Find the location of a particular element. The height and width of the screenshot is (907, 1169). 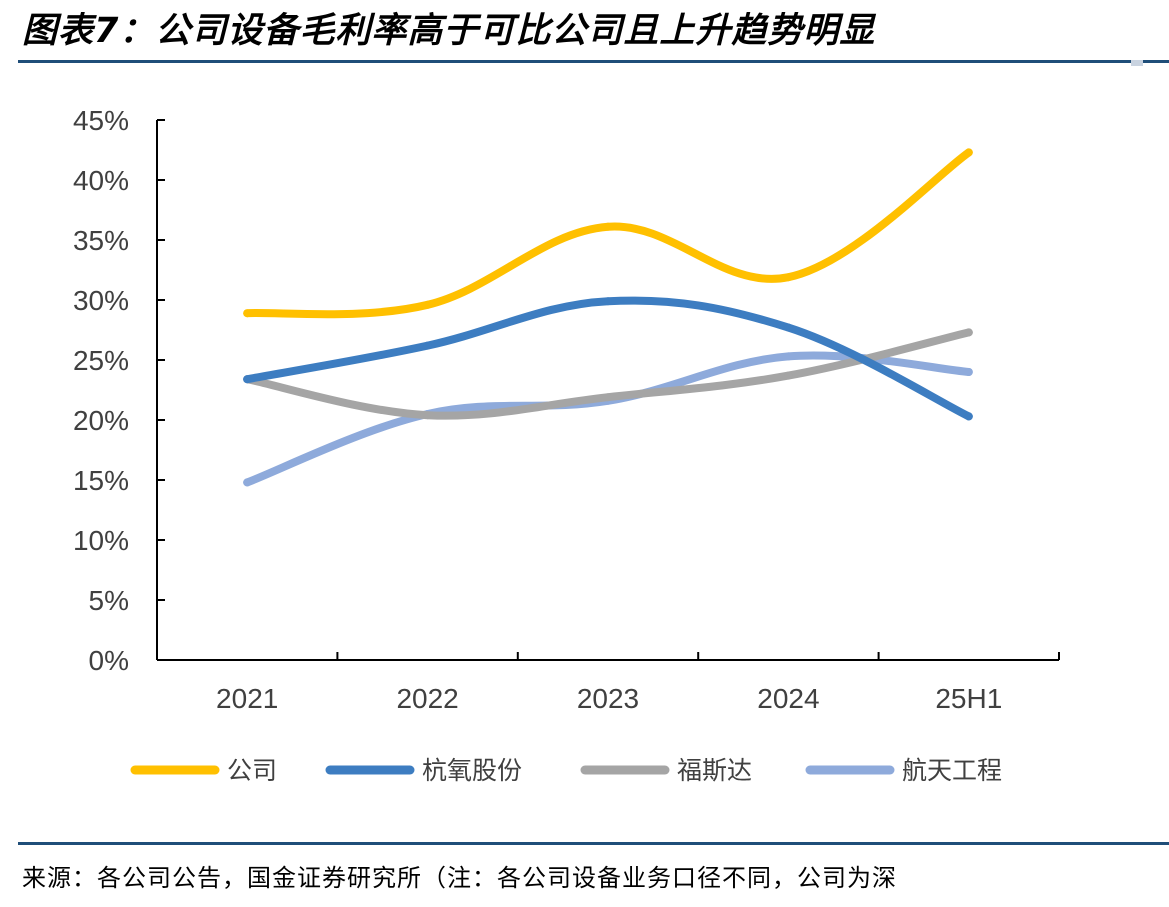

legend-label: 航天工程 is located at coordinates (952, 770).